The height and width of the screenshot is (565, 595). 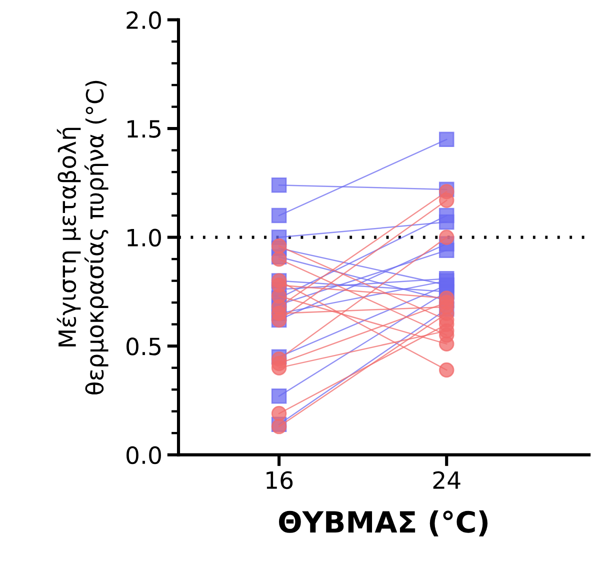 What do you see at coordinates (446, 480) in the screenshot?
I see `x-tick-label: 24` at bounding box center [446, 480].